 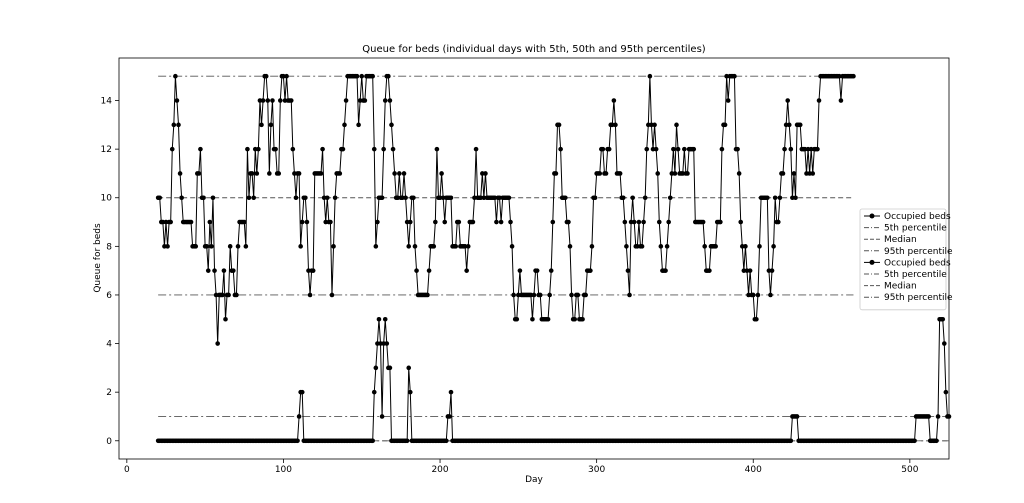 I want to click on y-tick-label: 14, so click(x=107, y=102).